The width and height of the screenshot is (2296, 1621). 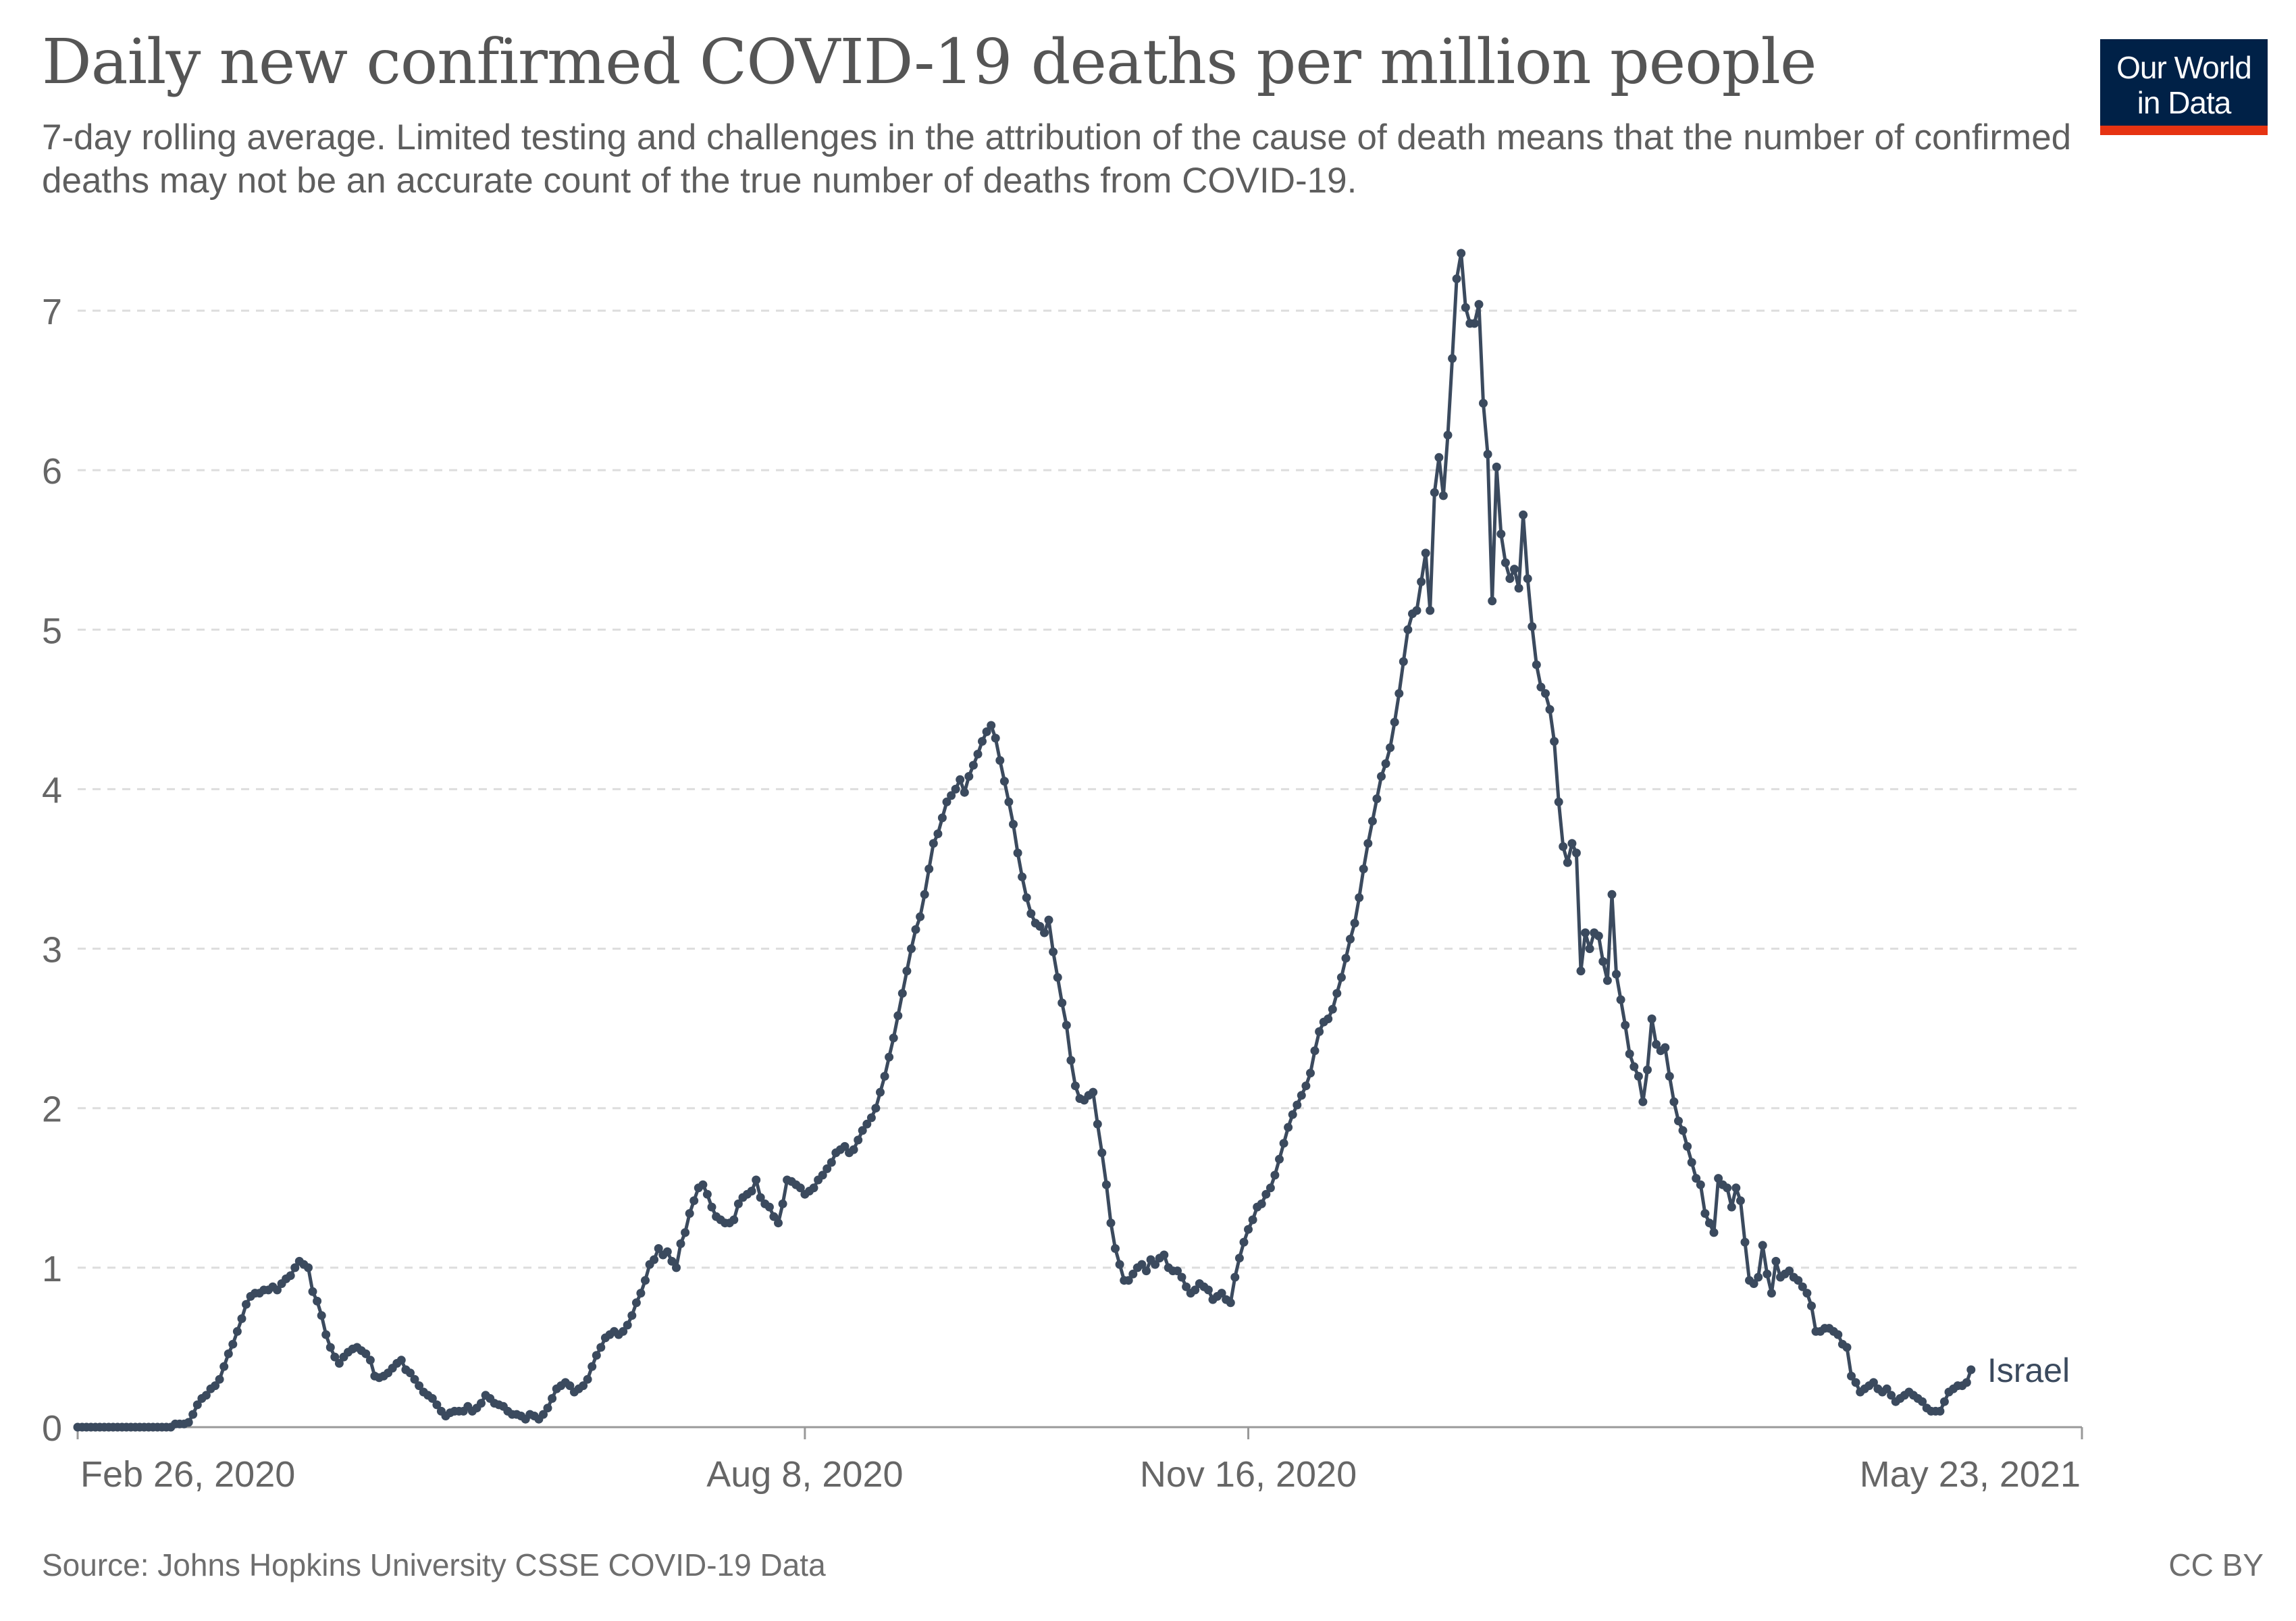 What do you see at coordinates (2216, 1565) in the screenshot?
I see `license-link: CC BY` at bounding box center [2216, 1565].